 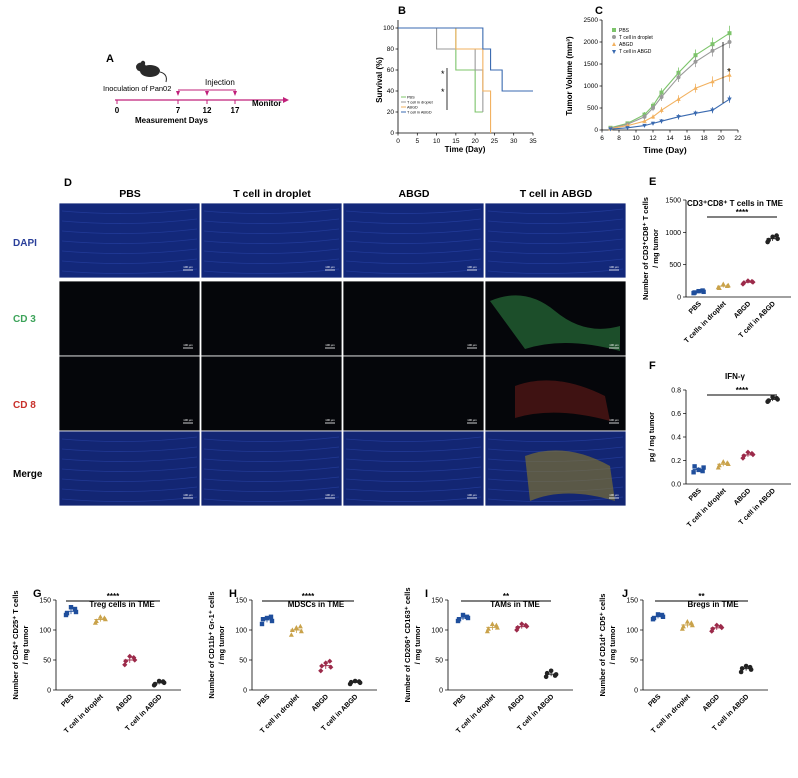 I want to click on timeline-days: 0 7 12 17, so click(x=177, y=110).